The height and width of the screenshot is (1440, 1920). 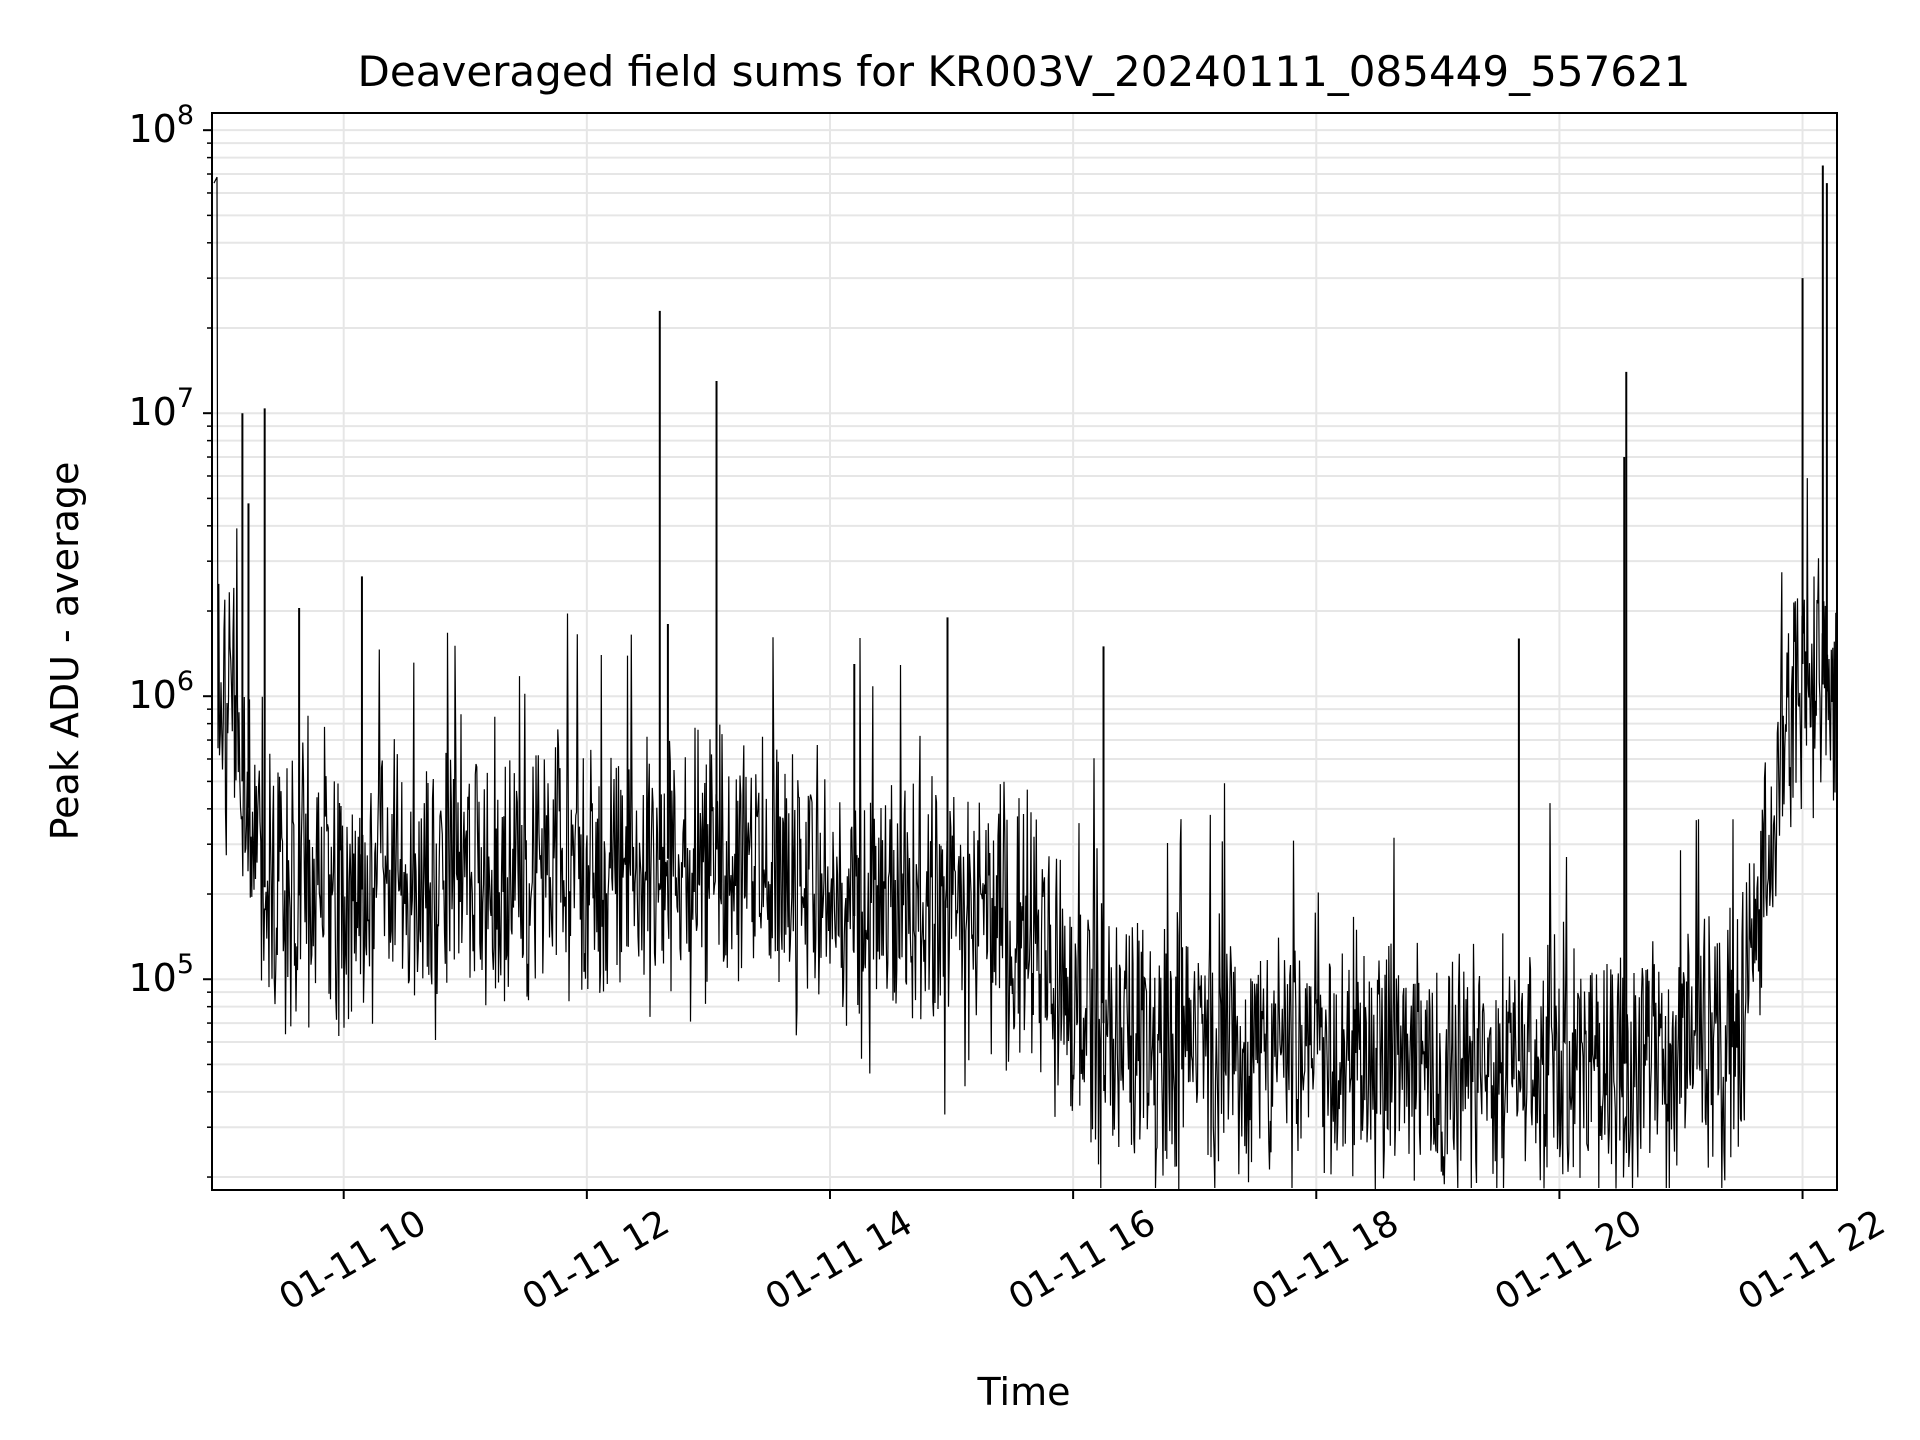 I want to click on x-tick-label: 01-11 20, so click(x=1568, y=1260).